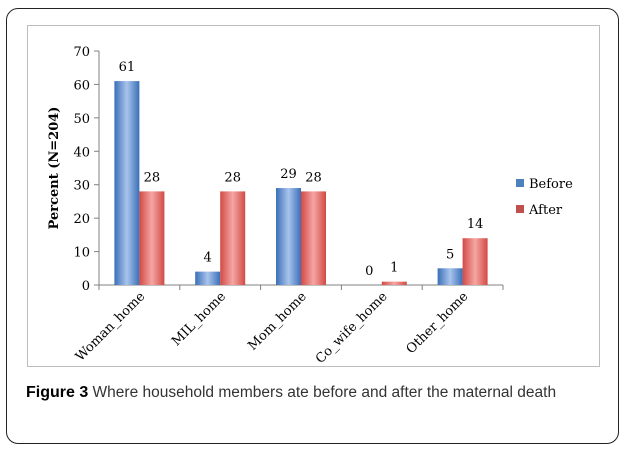 This screenshot has width=627, height=452. What do you see at coordinates (127, 183) in the screenshot?
I see `bar-before-woman_home` at bounding box center [127, 183].